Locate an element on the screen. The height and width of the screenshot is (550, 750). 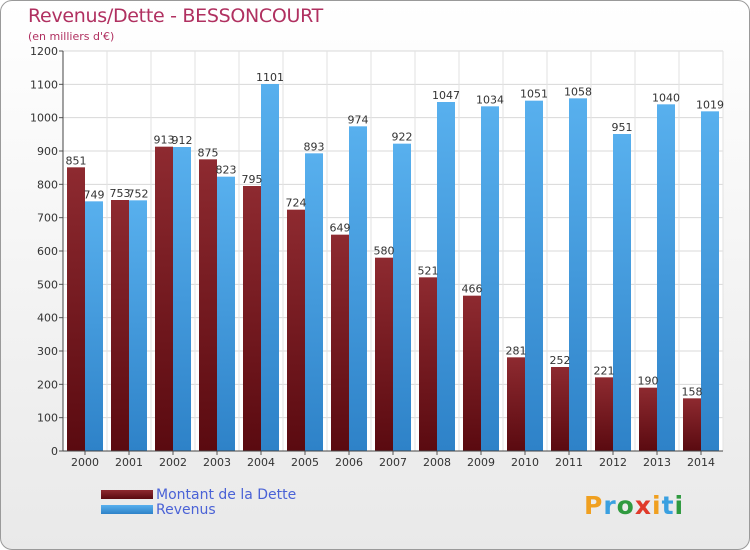
debt-value-label: 521 is located at coordinates (428, 270).